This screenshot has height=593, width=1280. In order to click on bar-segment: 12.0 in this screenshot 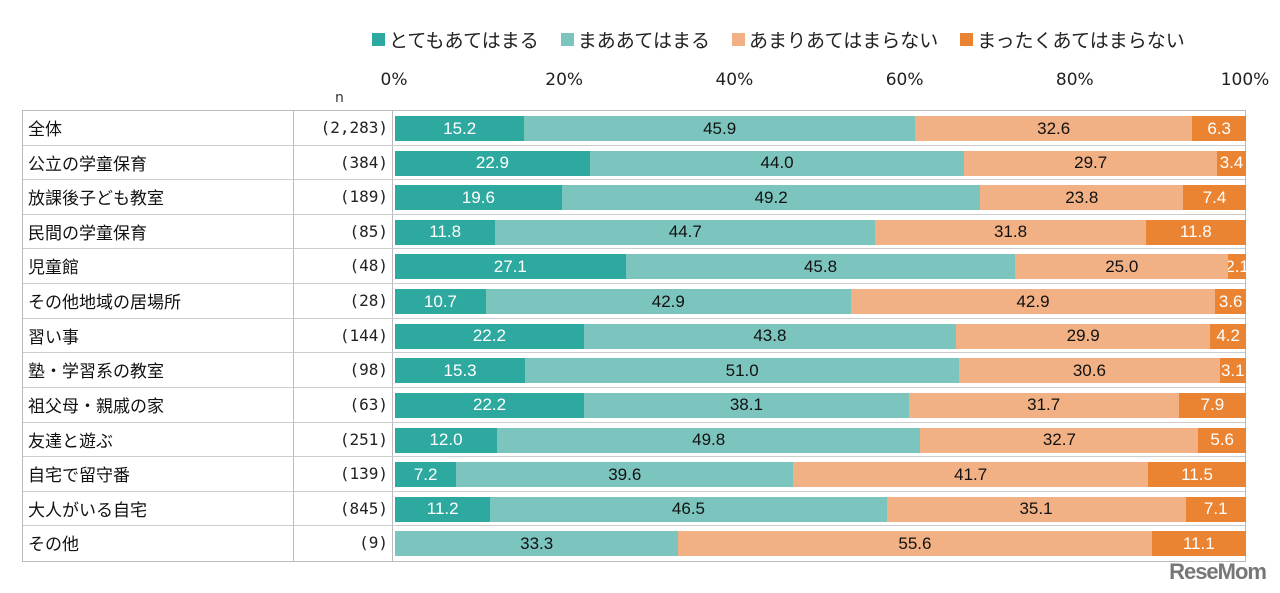, I will do `click(446, 440)`.